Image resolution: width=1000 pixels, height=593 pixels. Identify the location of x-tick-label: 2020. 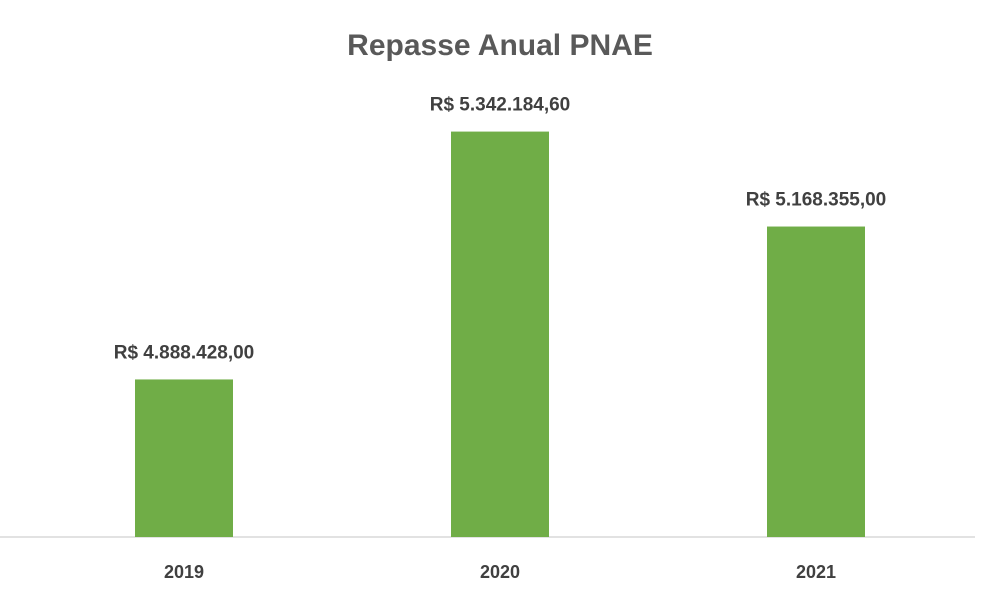
(500, 572).